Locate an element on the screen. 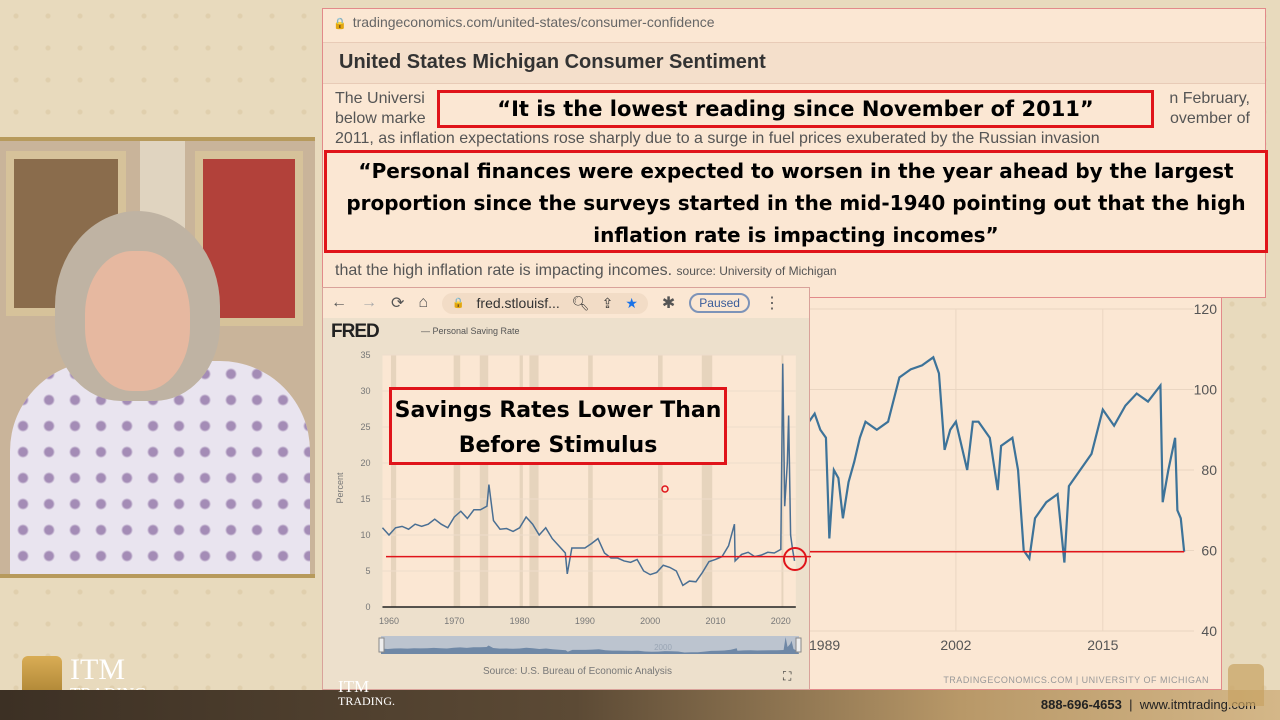 The height and width of the screenshot is (720, 1280). text: ovember of is located at coordinates (1209, 118).